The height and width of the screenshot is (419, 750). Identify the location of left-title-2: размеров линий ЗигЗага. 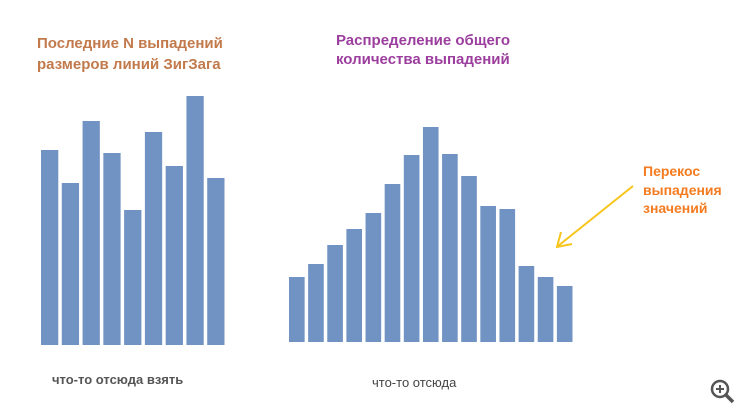
(129, 64).